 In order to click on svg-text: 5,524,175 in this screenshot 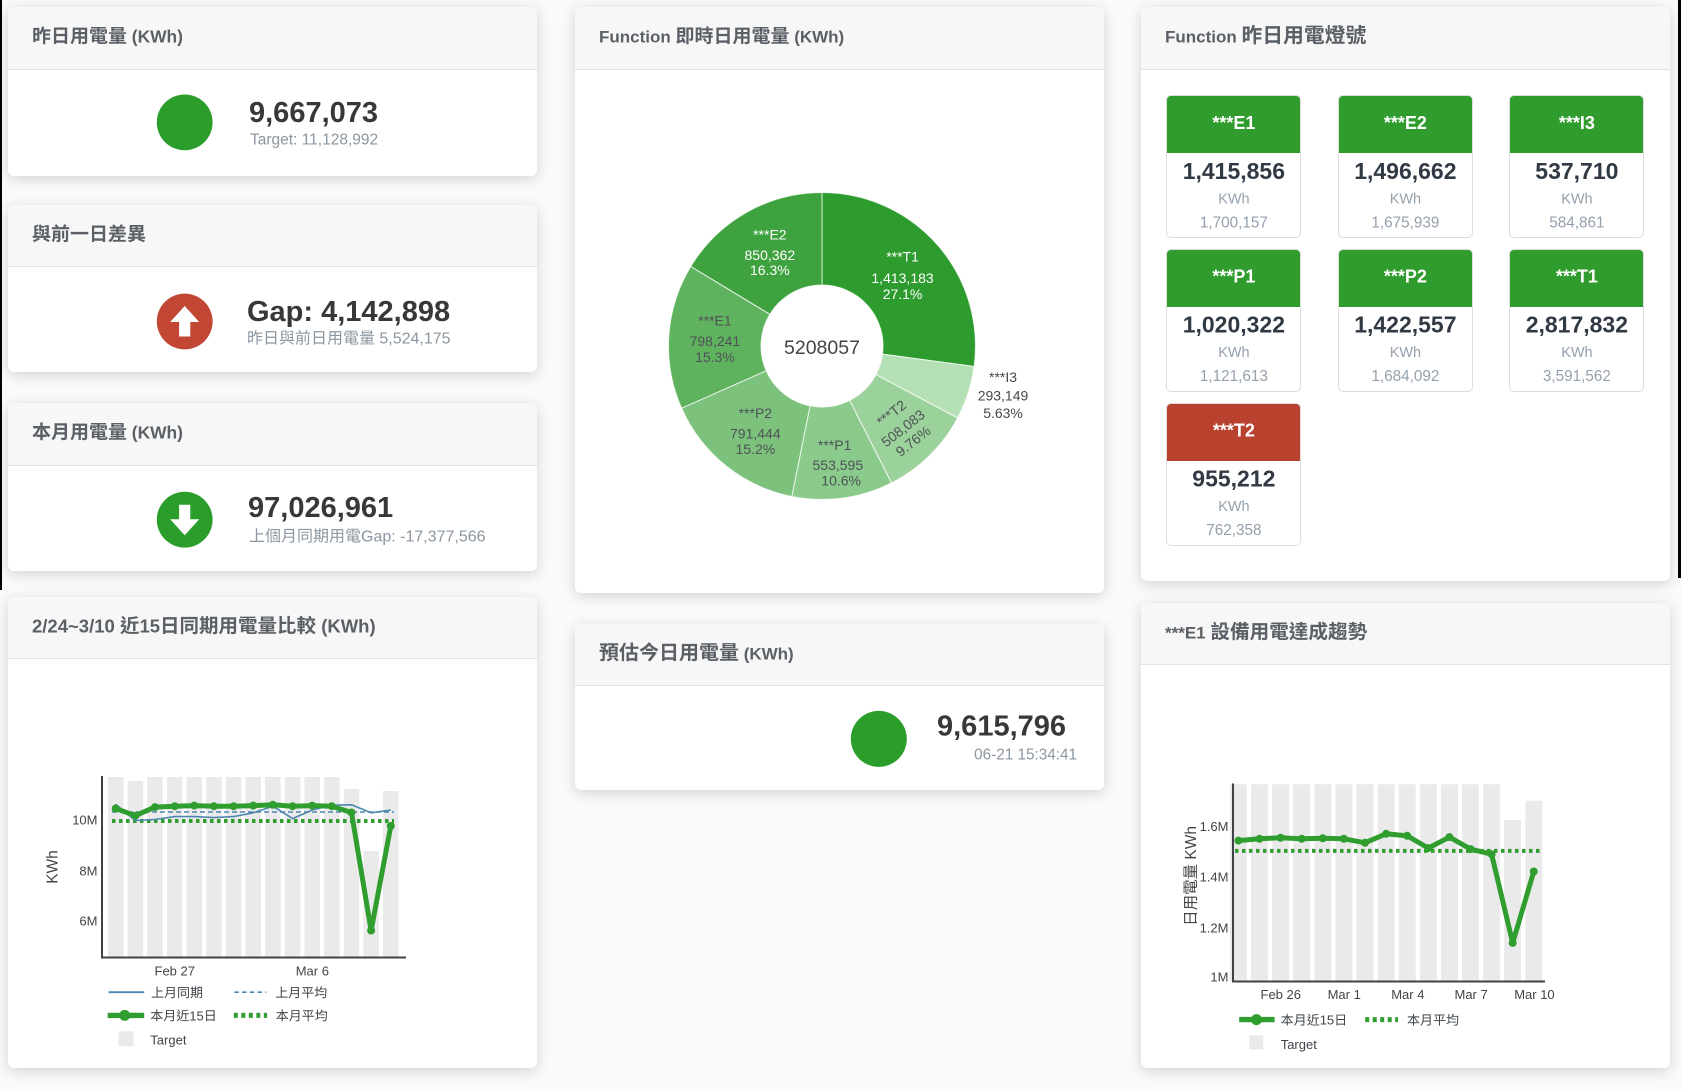, I will do `click(414, 339)`.